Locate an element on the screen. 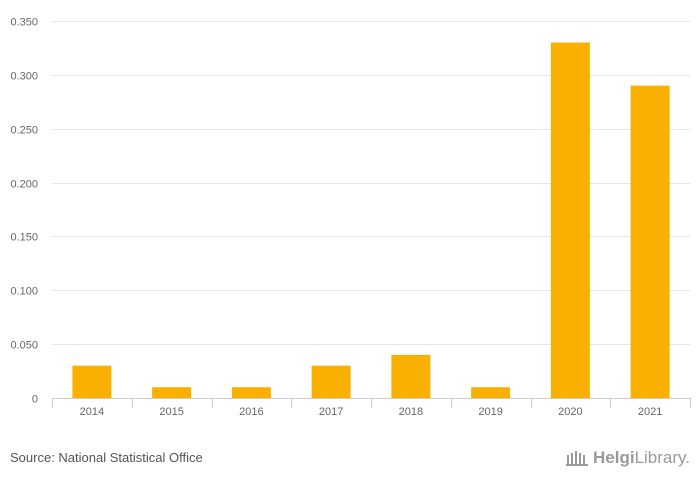 The image size is (700, 483). bar-2017 is located at coordinates (331, 381).